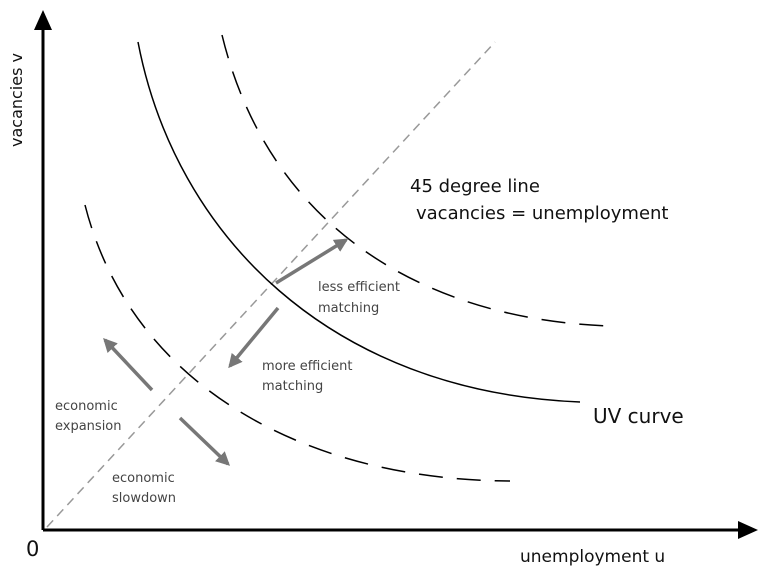 The image size is (760, 570). What do you see at coordinates (475, 186) in the screenshot?
I see `line-45-label: 45 degree line` at bounding box center [475, 186].